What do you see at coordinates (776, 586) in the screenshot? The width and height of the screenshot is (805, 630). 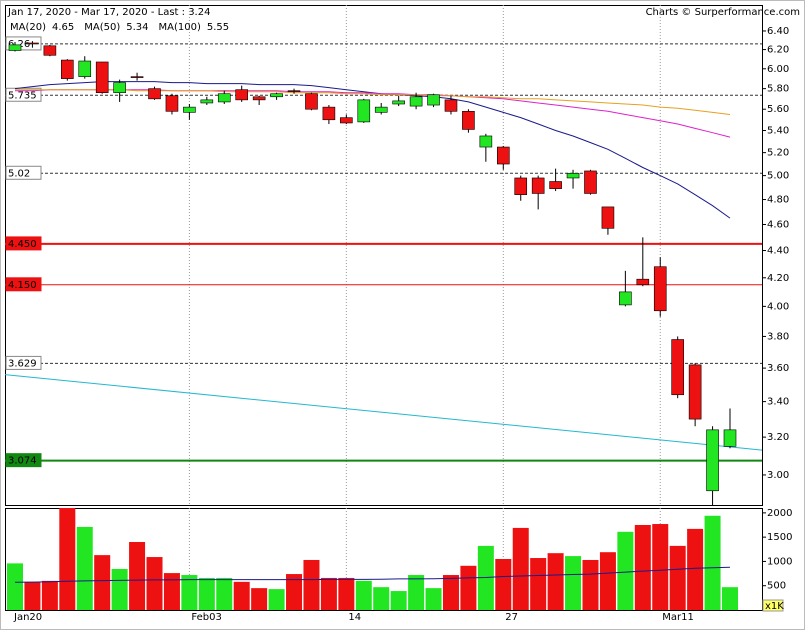 I see `y-tick-label: 500` at bounding box center [776, 586].